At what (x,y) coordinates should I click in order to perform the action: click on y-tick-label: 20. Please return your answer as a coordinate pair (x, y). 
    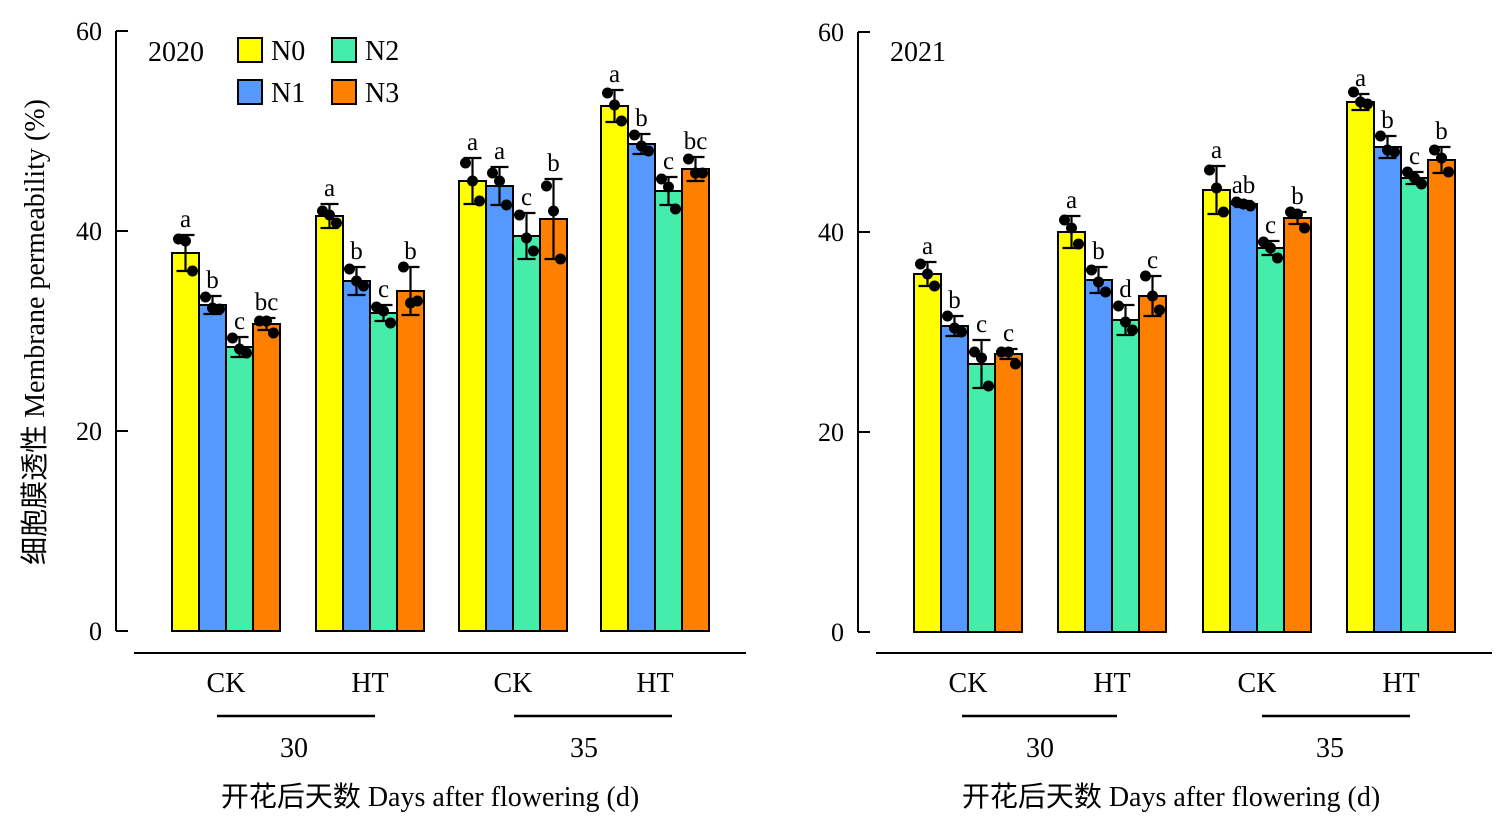
    Looking at the image, I should click on (89, 431).